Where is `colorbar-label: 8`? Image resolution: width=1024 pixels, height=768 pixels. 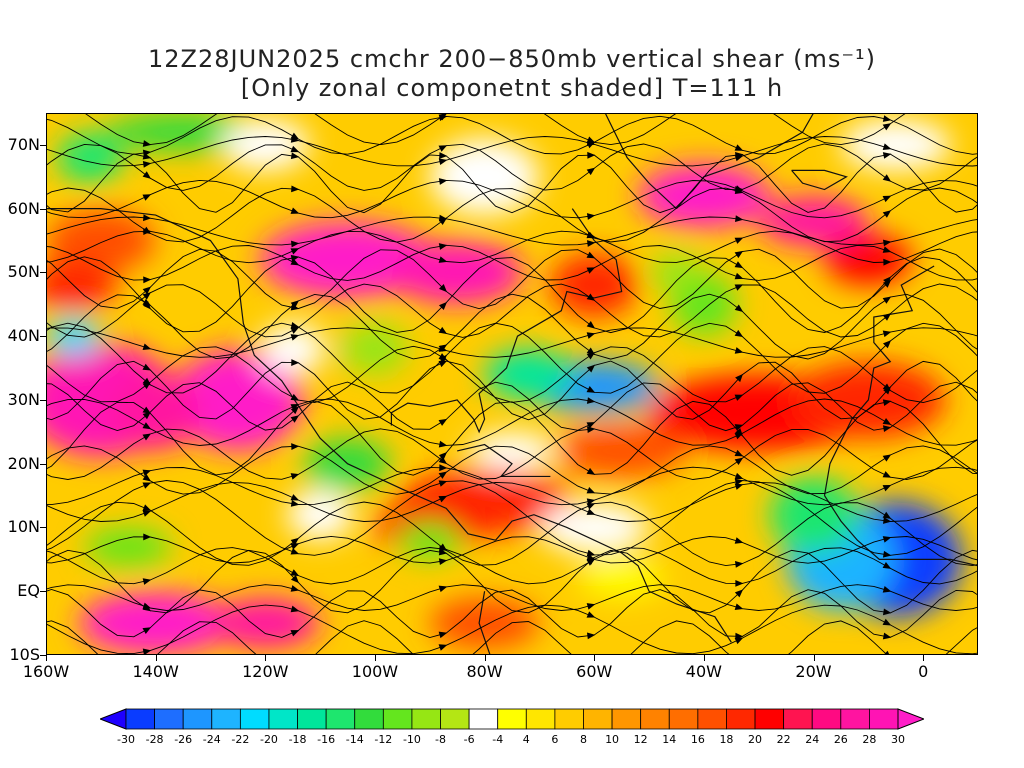 colorbar-label: 8 is located at coordinates (583, 739).